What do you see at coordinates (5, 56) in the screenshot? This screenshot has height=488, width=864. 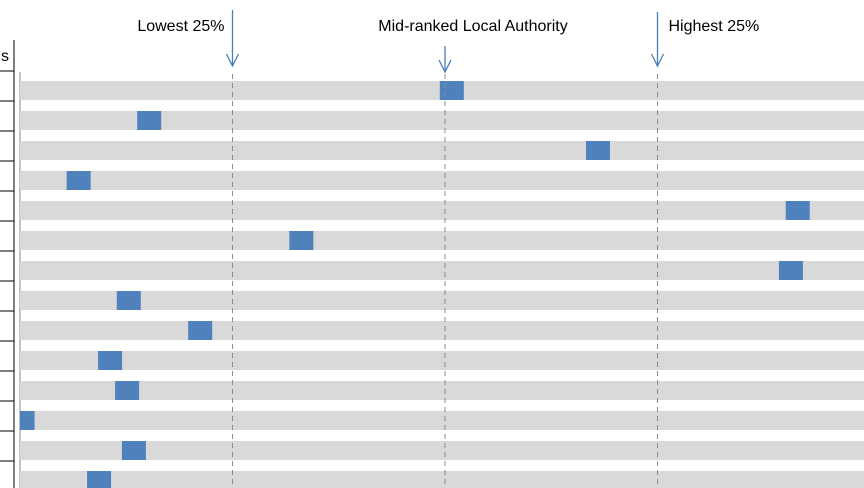 I see `header-fragment: s` at bounding box center [5, 56].